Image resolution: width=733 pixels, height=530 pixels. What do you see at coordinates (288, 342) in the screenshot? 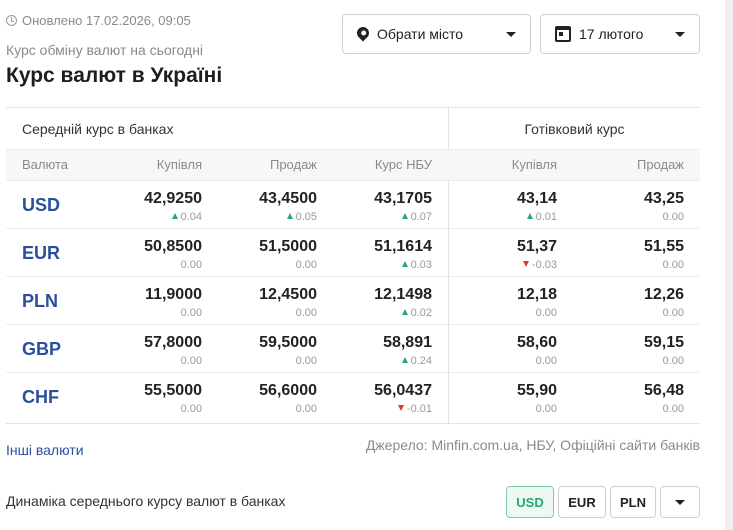
I see `rate-sell: 59,5000` at bounding box center [288, 342].